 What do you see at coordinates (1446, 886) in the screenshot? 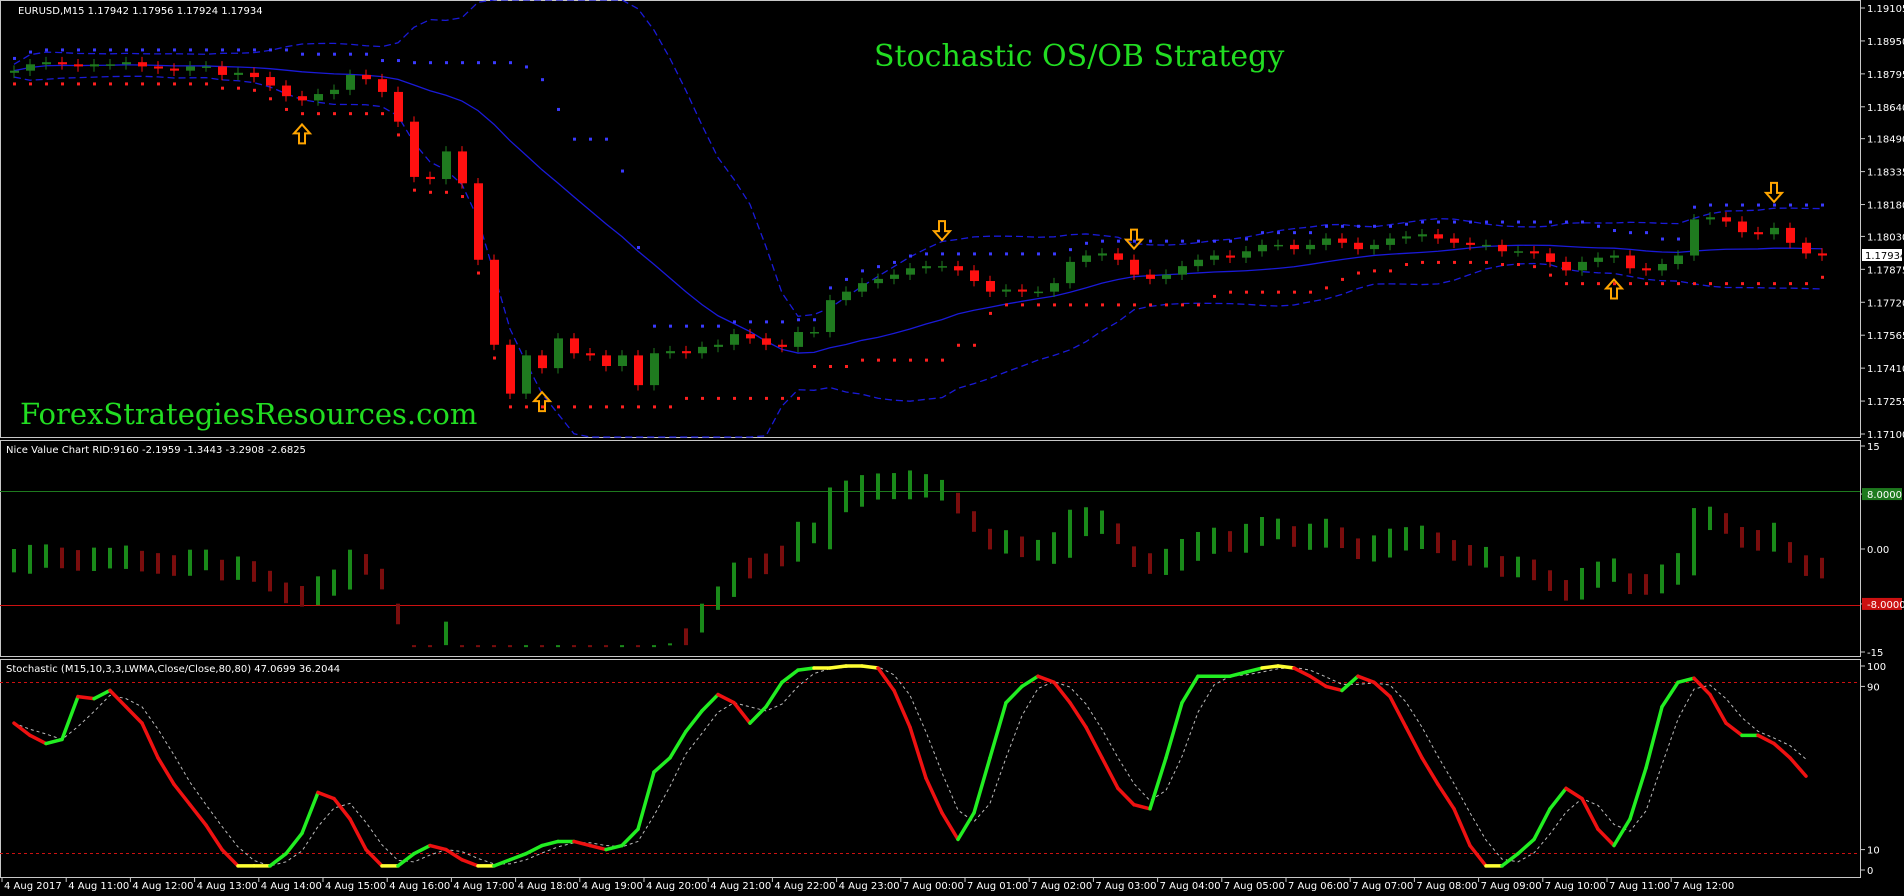
I see `time-tick-label: 7 Aug 08:00` at bounding box center [1446, 886].